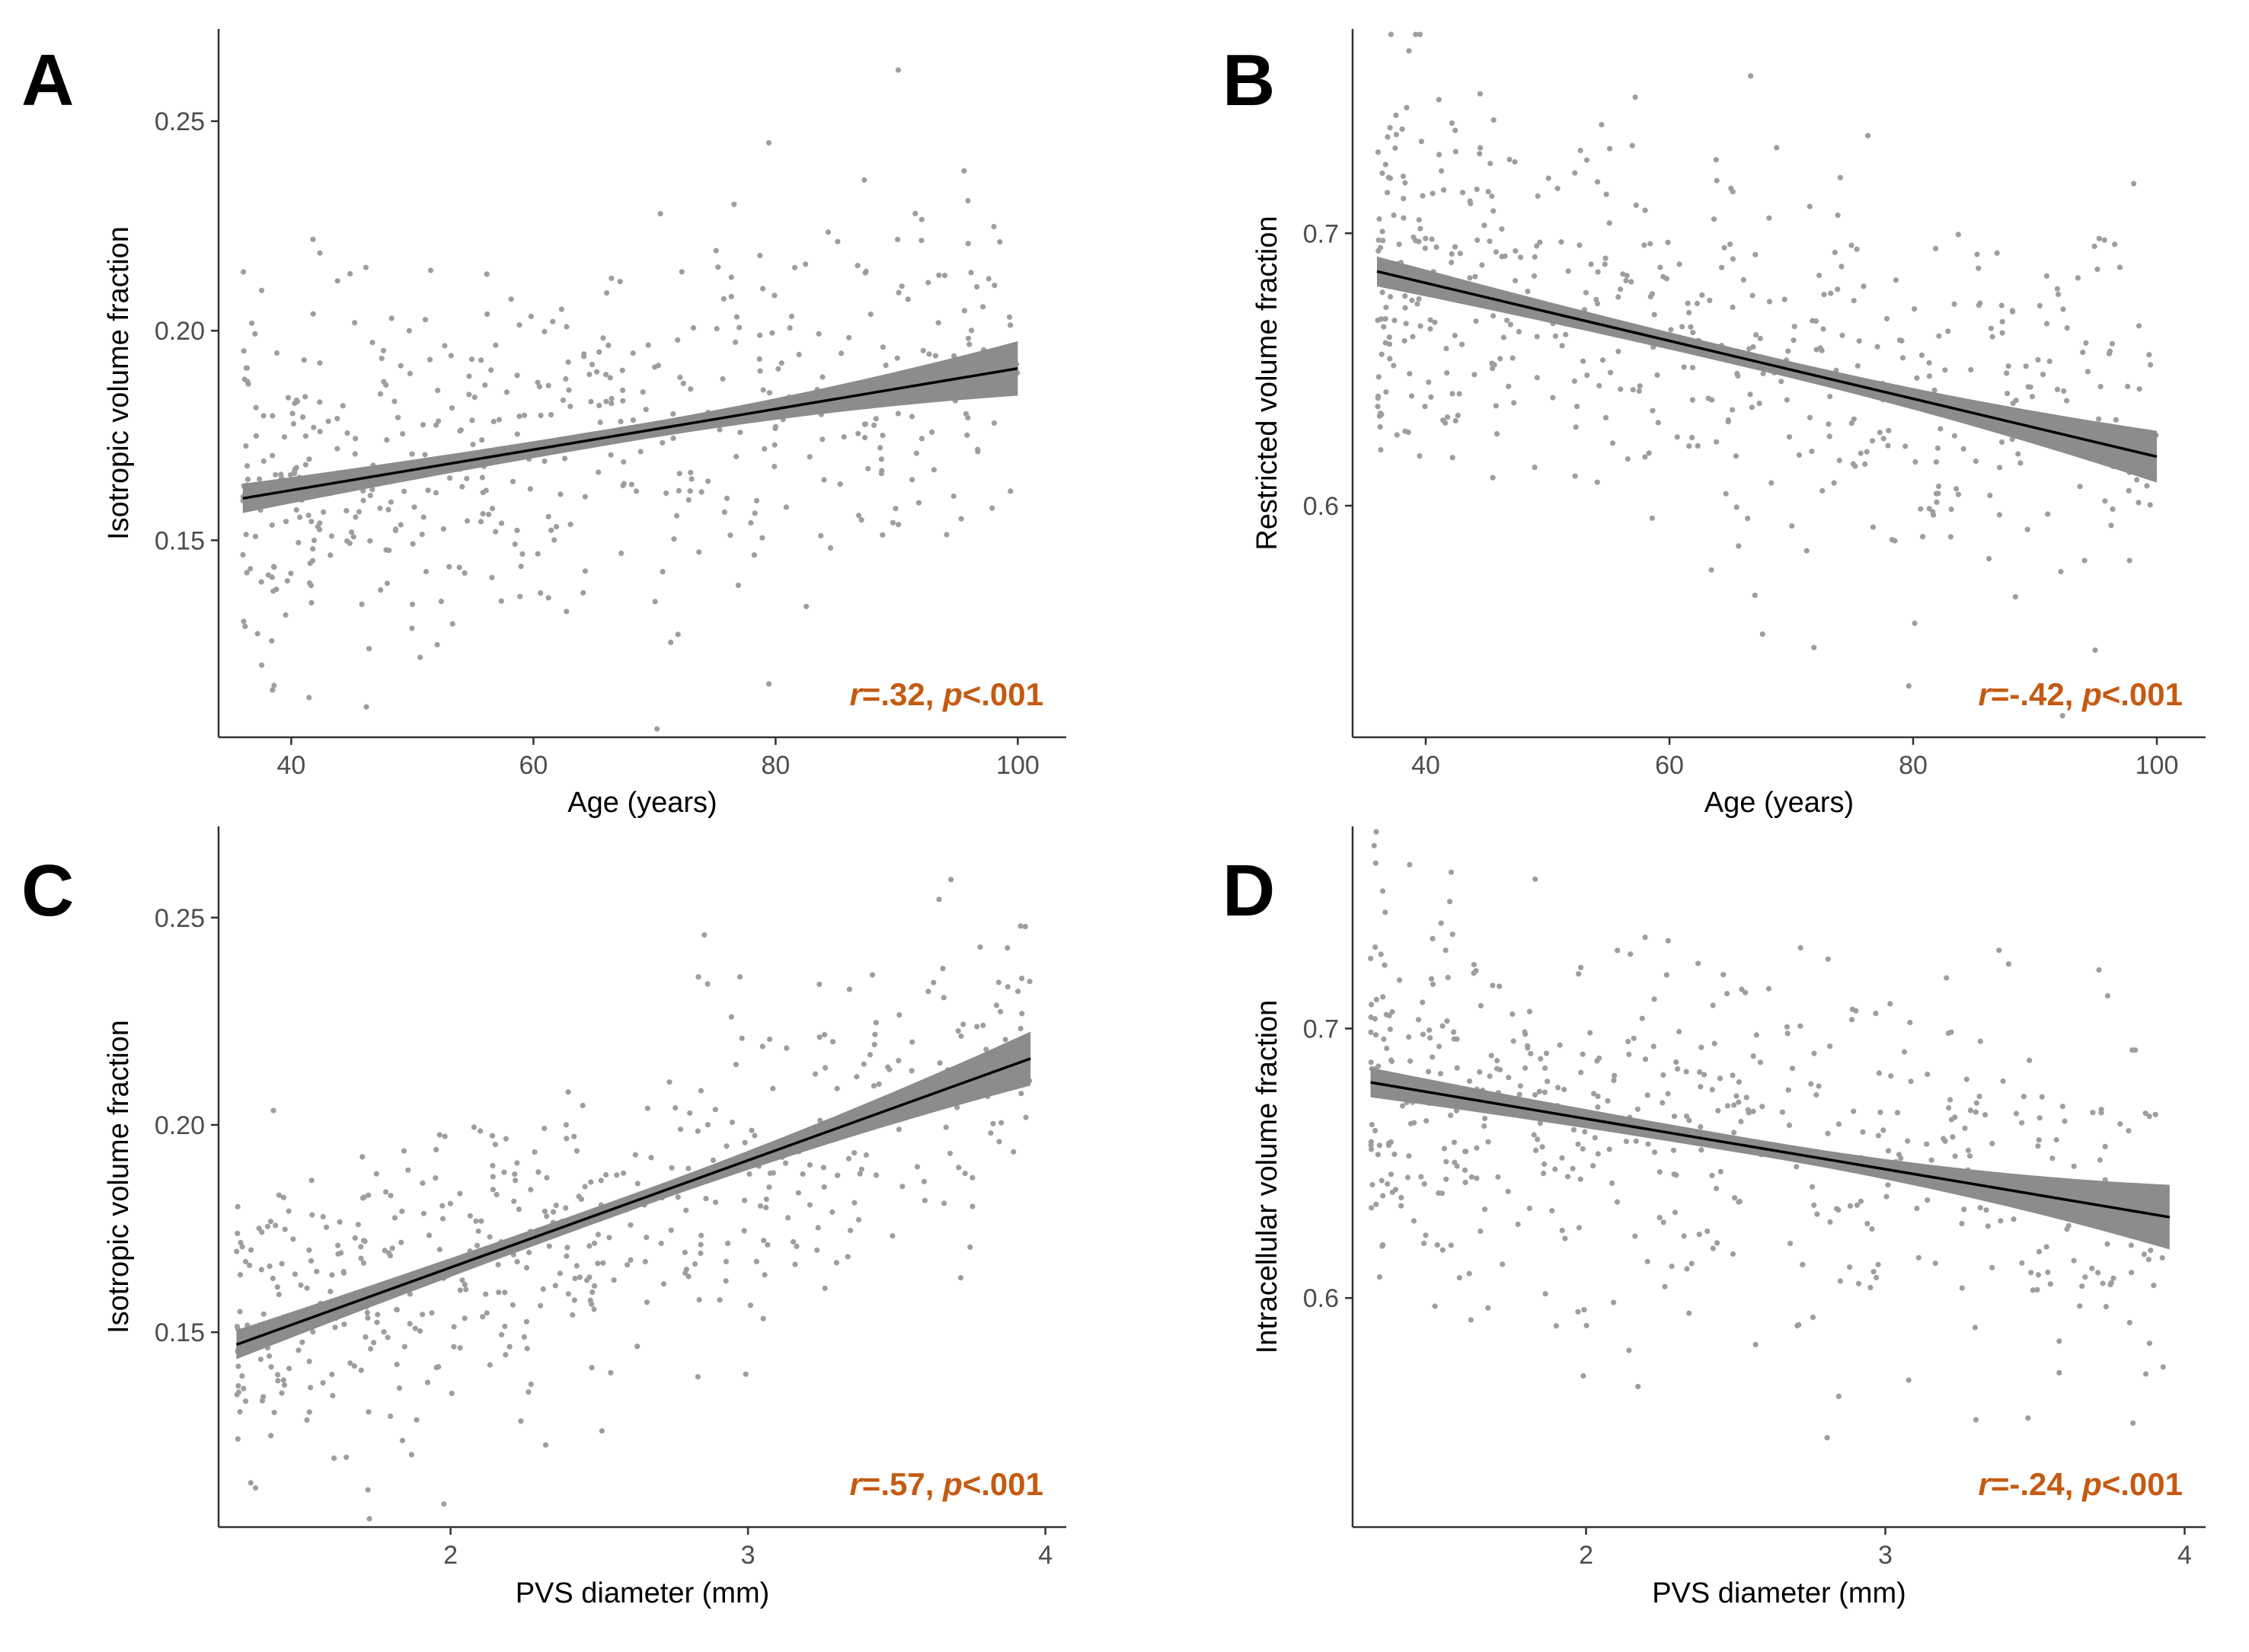 This screenshot has height=1652, width=2249. What do you see at coordinates (633, 1202) in the screenshot?
I see `regression-line` at bounding box center [633, 1202].